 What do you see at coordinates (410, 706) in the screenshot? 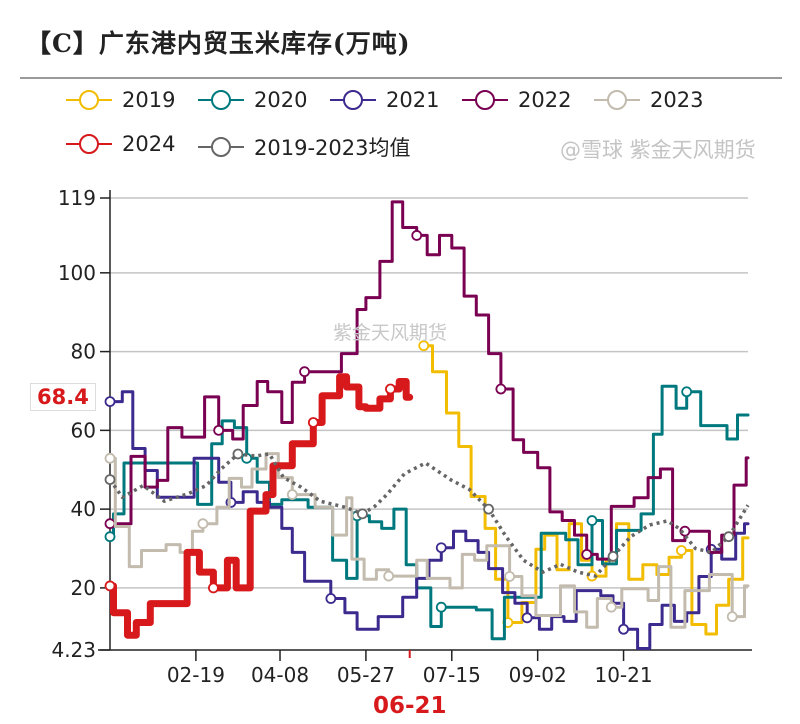
I see `highlight-x-label: 06-21` at bounding box center [410, 706].